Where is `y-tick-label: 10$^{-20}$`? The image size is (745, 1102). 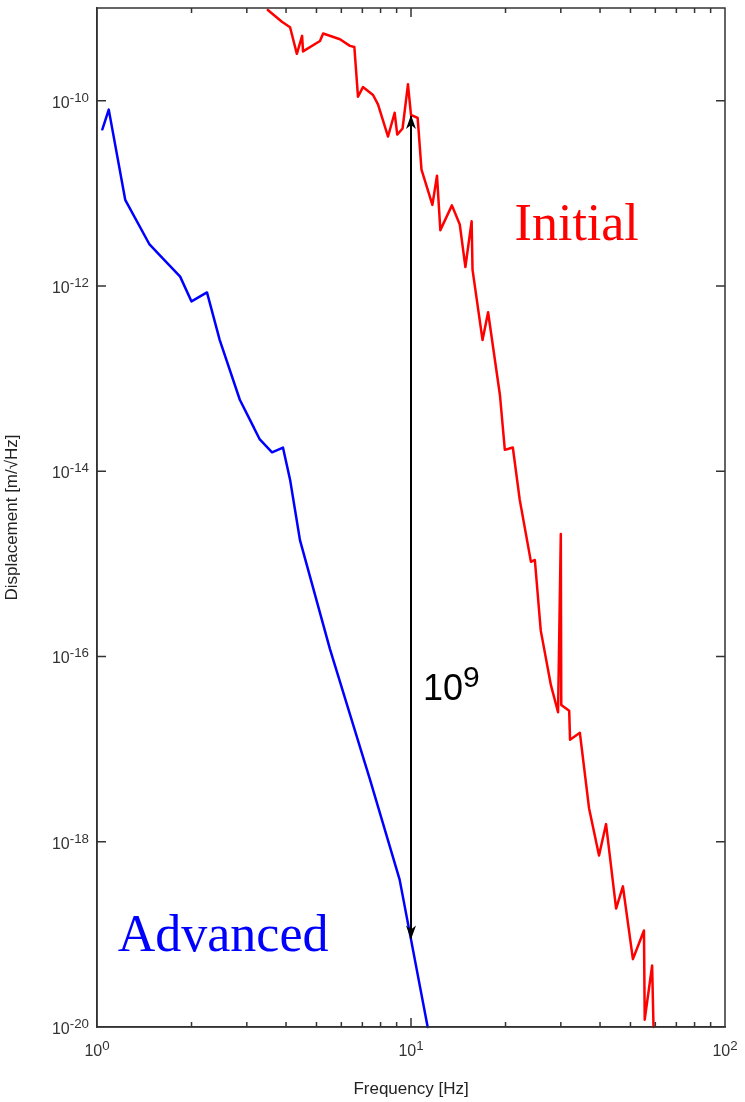
y-tick-label: 10$^{-20}$ is located at coordinates (70, 1026).